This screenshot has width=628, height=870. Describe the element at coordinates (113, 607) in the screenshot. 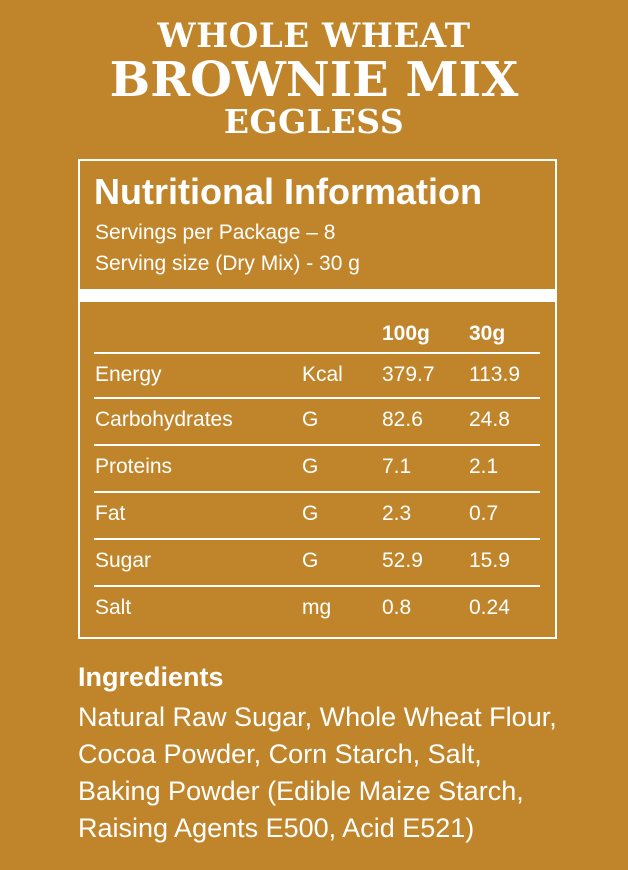

I see `nutrient-name: Salt` at that location.